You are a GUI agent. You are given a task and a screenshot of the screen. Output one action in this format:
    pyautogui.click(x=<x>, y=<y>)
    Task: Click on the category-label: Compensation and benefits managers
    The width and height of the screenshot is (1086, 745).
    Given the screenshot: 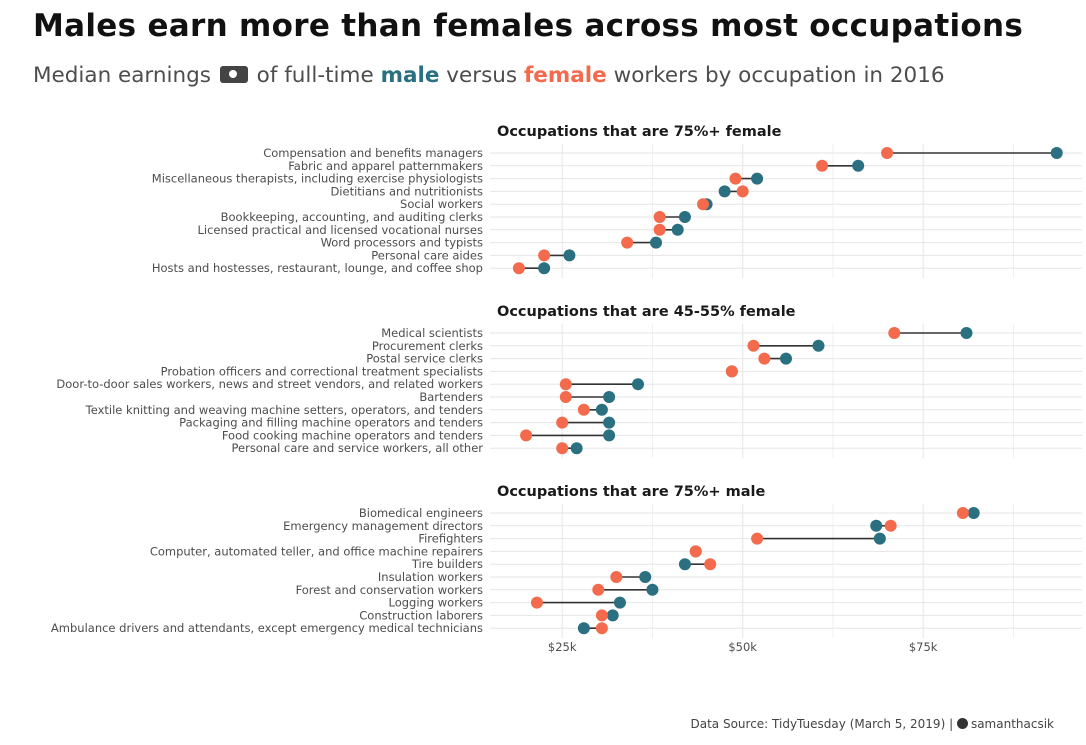 What is the action you would take?
    pyautogui.click(x=373, y=153)
    